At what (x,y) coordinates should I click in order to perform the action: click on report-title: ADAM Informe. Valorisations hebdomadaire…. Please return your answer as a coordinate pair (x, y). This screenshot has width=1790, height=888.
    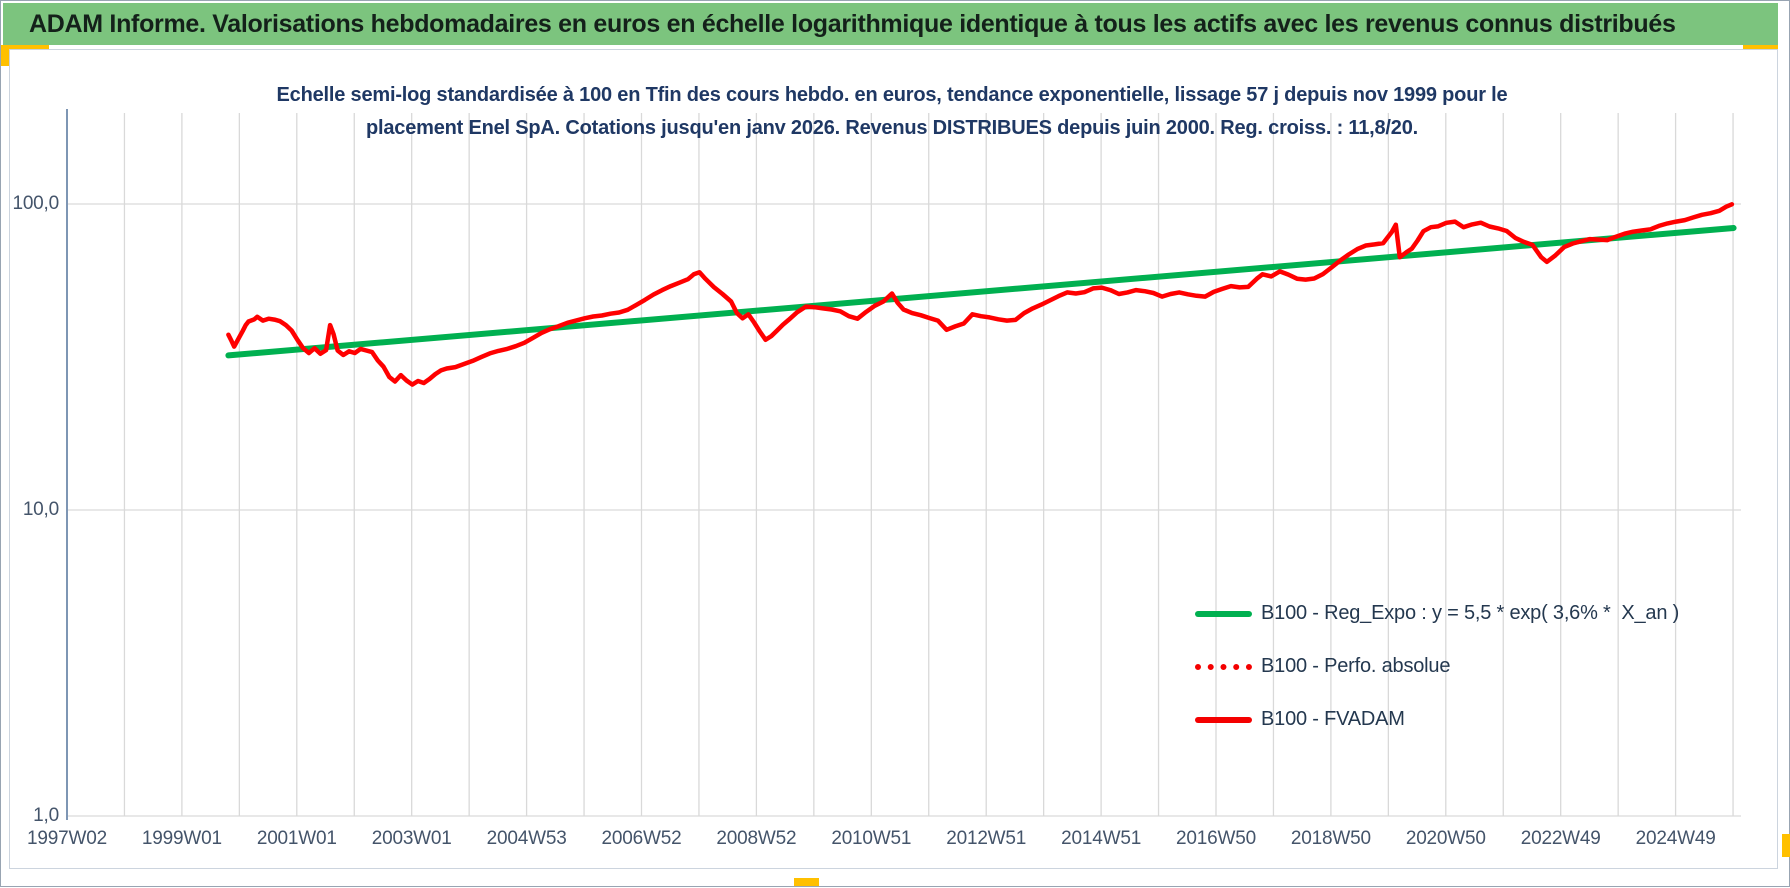
    Looking at the image, I should click on (852, 23).